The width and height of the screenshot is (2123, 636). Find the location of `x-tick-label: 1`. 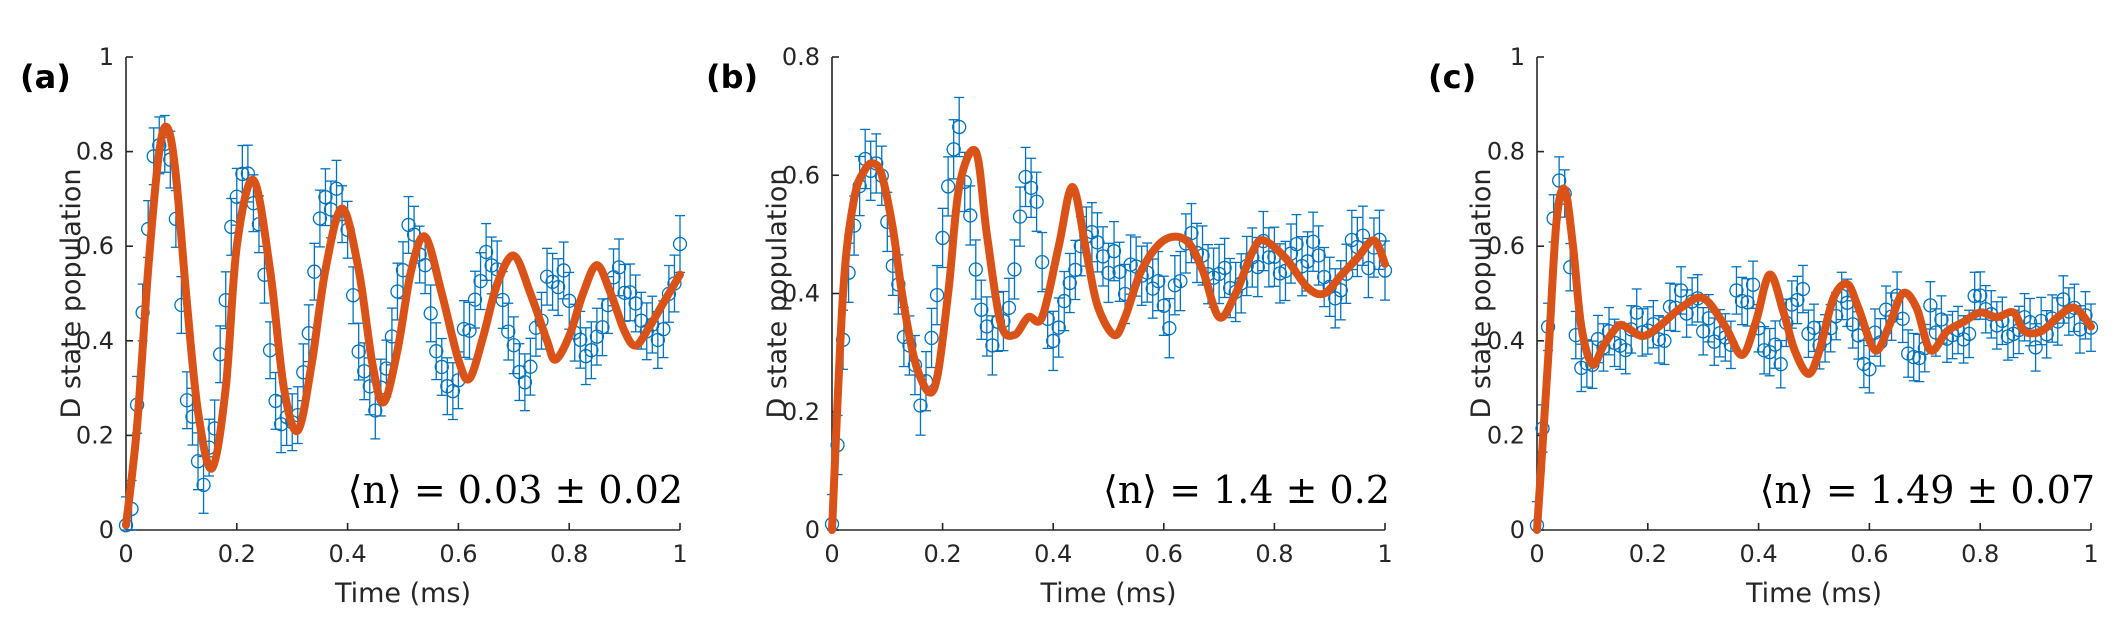

x-tick-label: 1 is located at coordinates (679, 554).